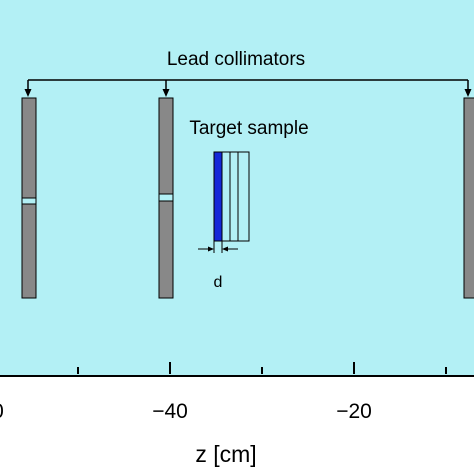 Image resolution: width=474 pixels, height=474 pixels. What do you see at coordinates (248, 88) in the screenshot?
I see `collimator-bracket` at bounding box center [248, 88].